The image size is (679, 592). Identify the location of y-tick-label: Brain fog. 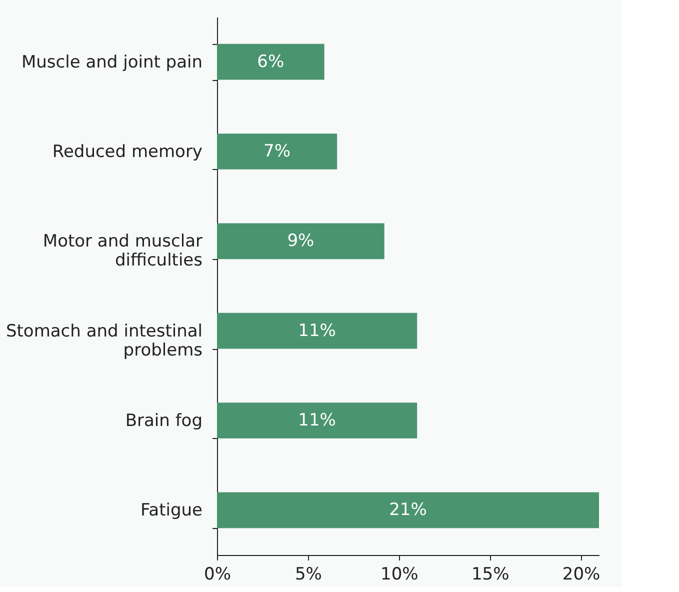
(163, 421).